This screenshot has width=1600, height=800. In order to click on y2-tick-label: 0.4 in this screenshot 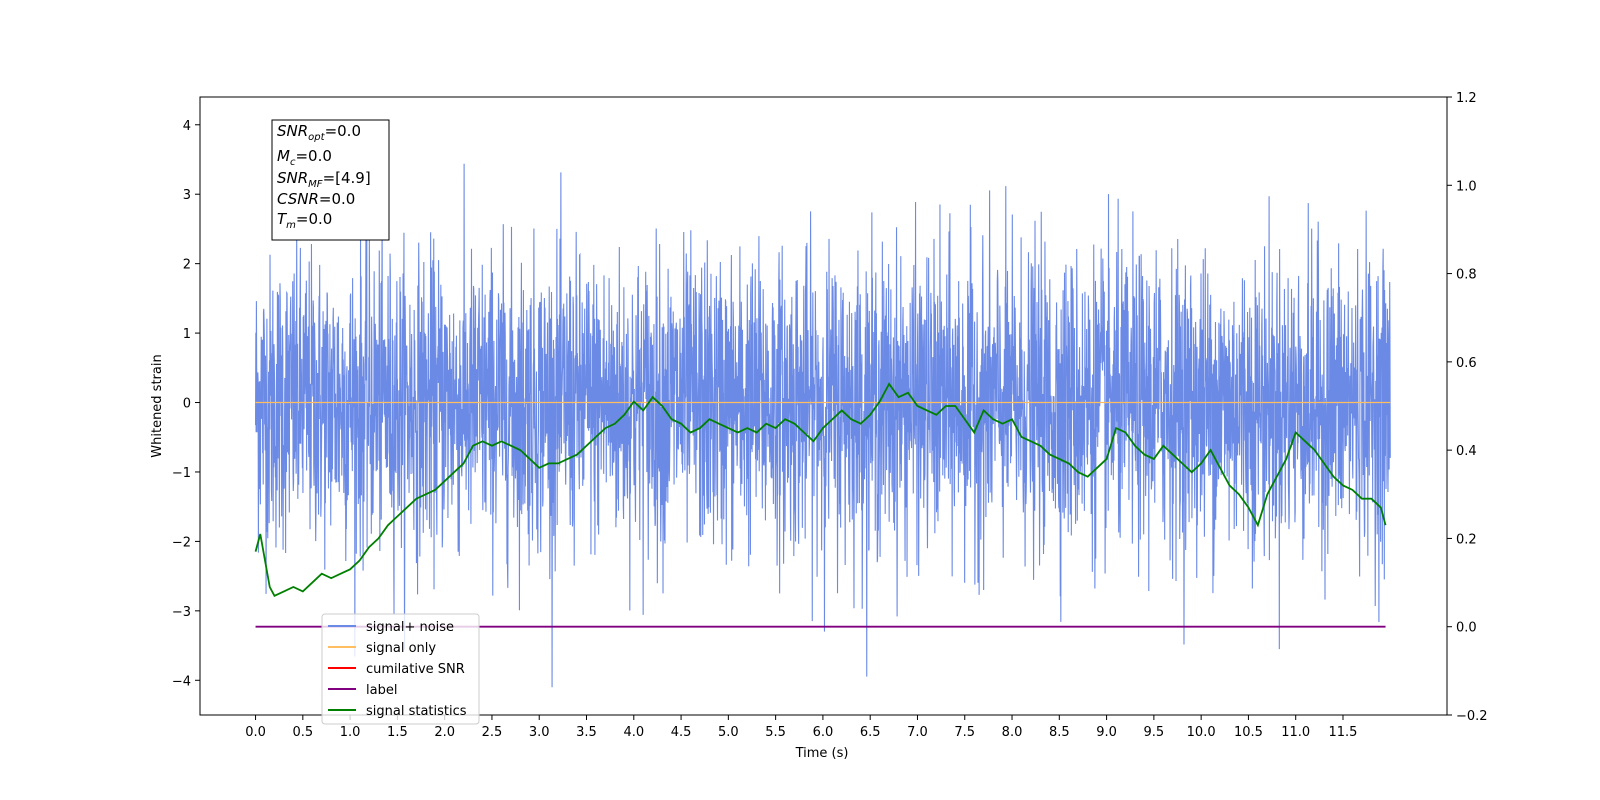, I will do `click(1466, 451)`.